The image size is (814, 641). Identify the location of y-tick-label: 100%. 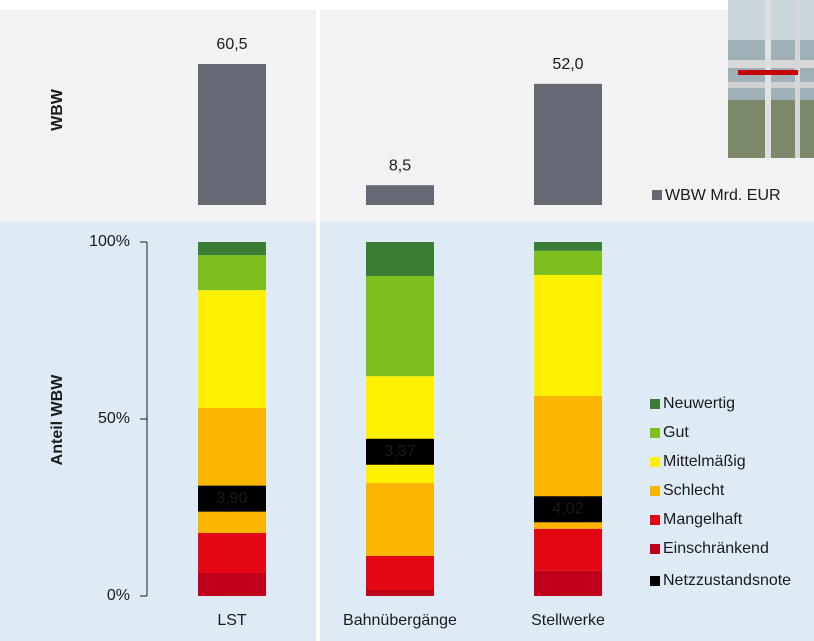
(109, 241).